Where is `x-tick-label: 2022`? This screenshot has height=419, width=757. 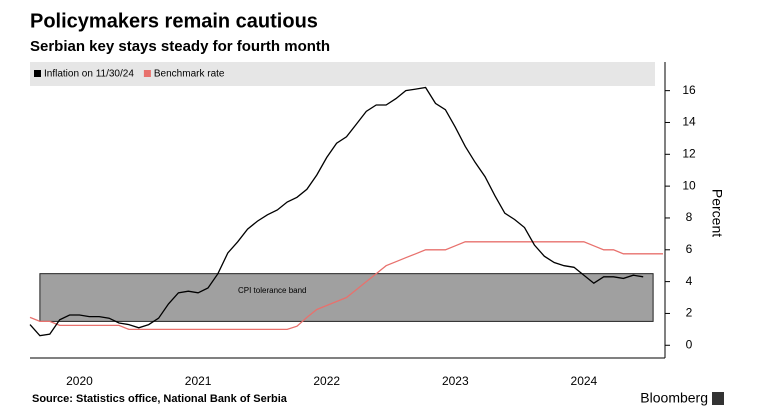
x-tick-label: 2022 is located at coordinates (326, 381).